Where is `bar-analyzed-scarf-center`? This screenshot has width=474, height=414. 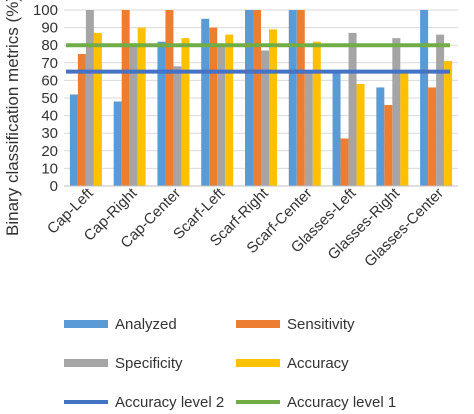 bar-analyzed-scarf-center is located at coordinates (292, 98).